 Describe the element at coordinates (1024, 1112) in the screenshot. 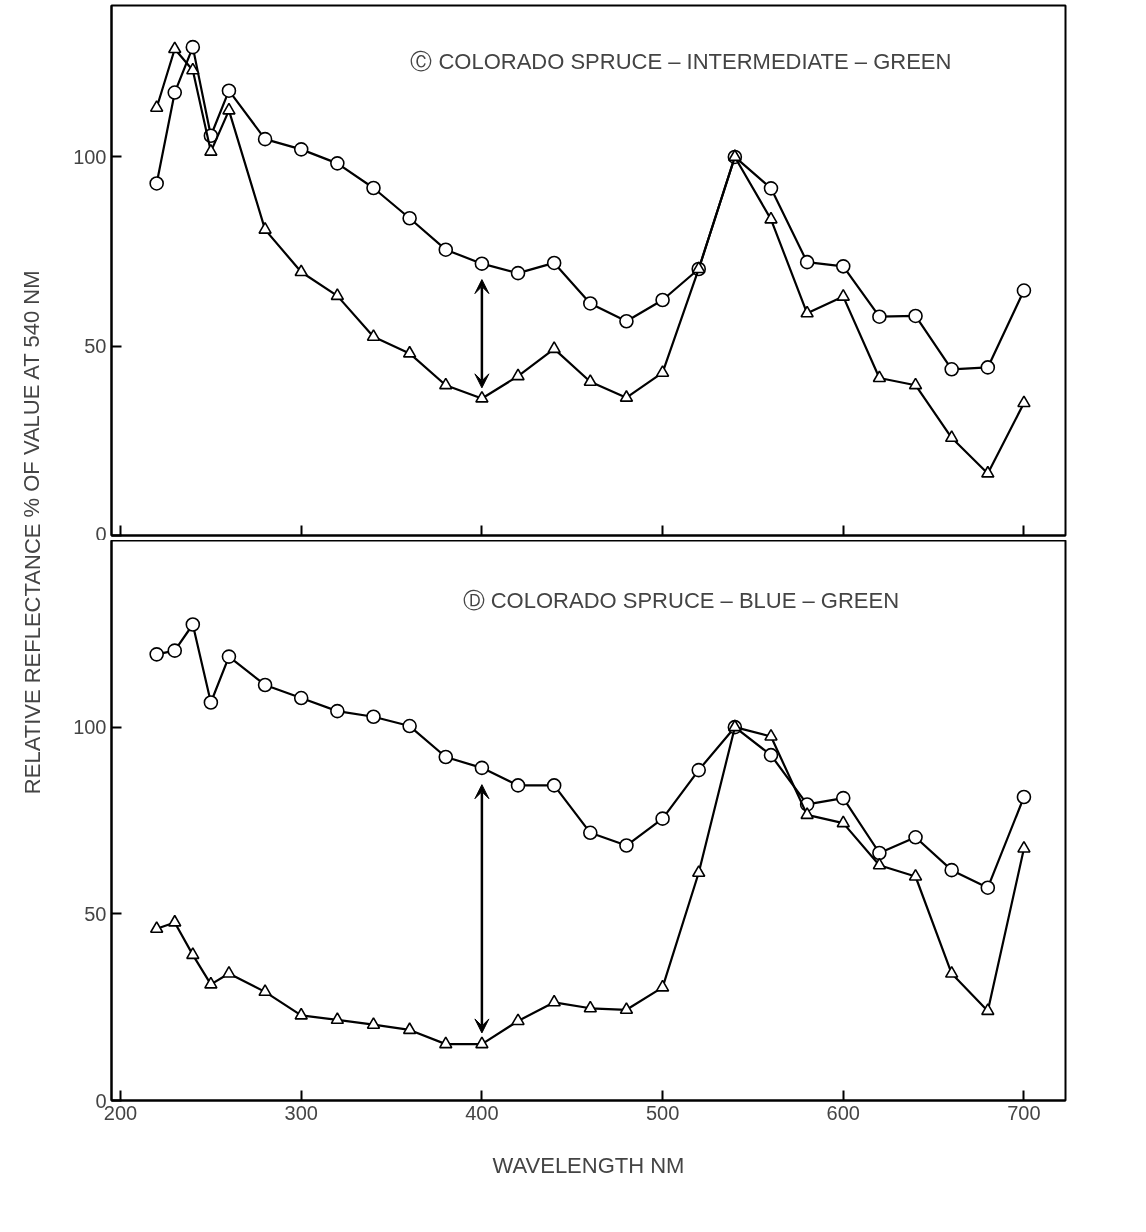

I see `x-tick-label: 700` at that location.